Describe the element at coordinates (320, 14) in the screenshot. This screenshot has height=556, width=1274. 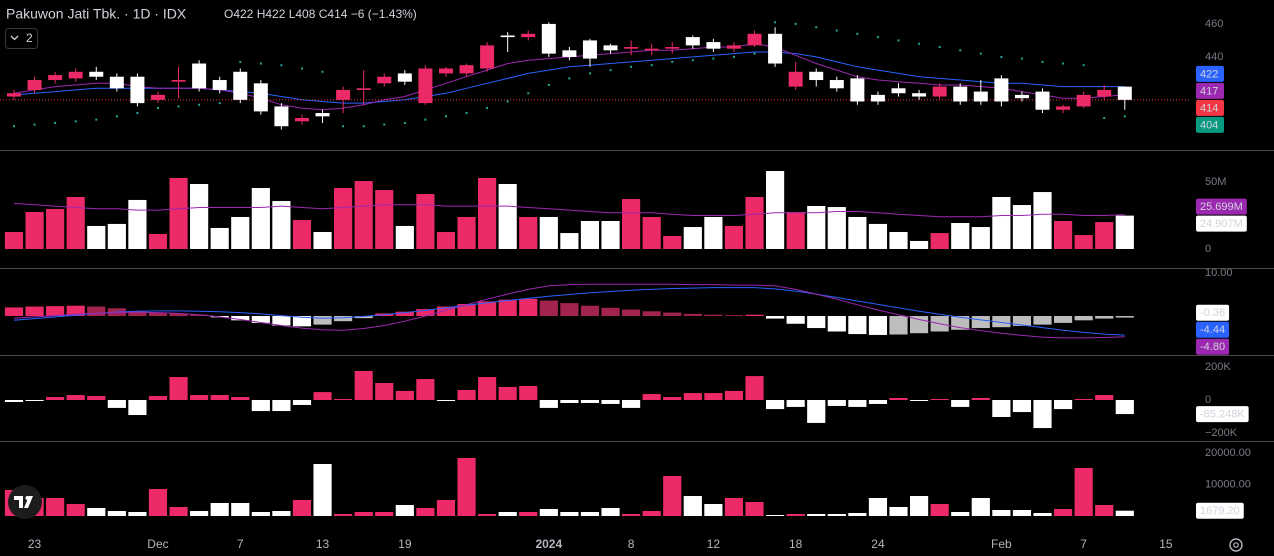
I see `ohlc-legend: O422 H422 L408 C414 −6 (−1.43%)` at that location.